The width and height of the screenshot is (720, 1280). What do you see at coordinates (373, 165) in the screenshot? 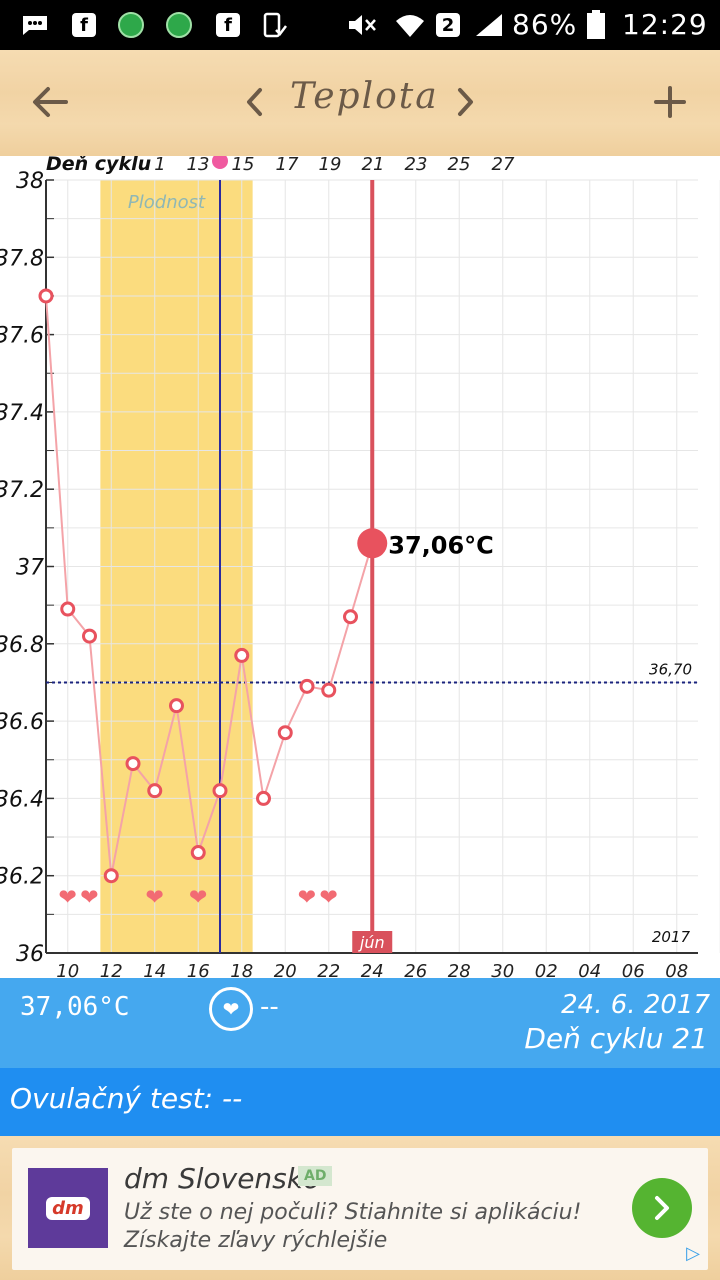
I see `cycle-tick-label: 21` at bounding box center [373, 165].